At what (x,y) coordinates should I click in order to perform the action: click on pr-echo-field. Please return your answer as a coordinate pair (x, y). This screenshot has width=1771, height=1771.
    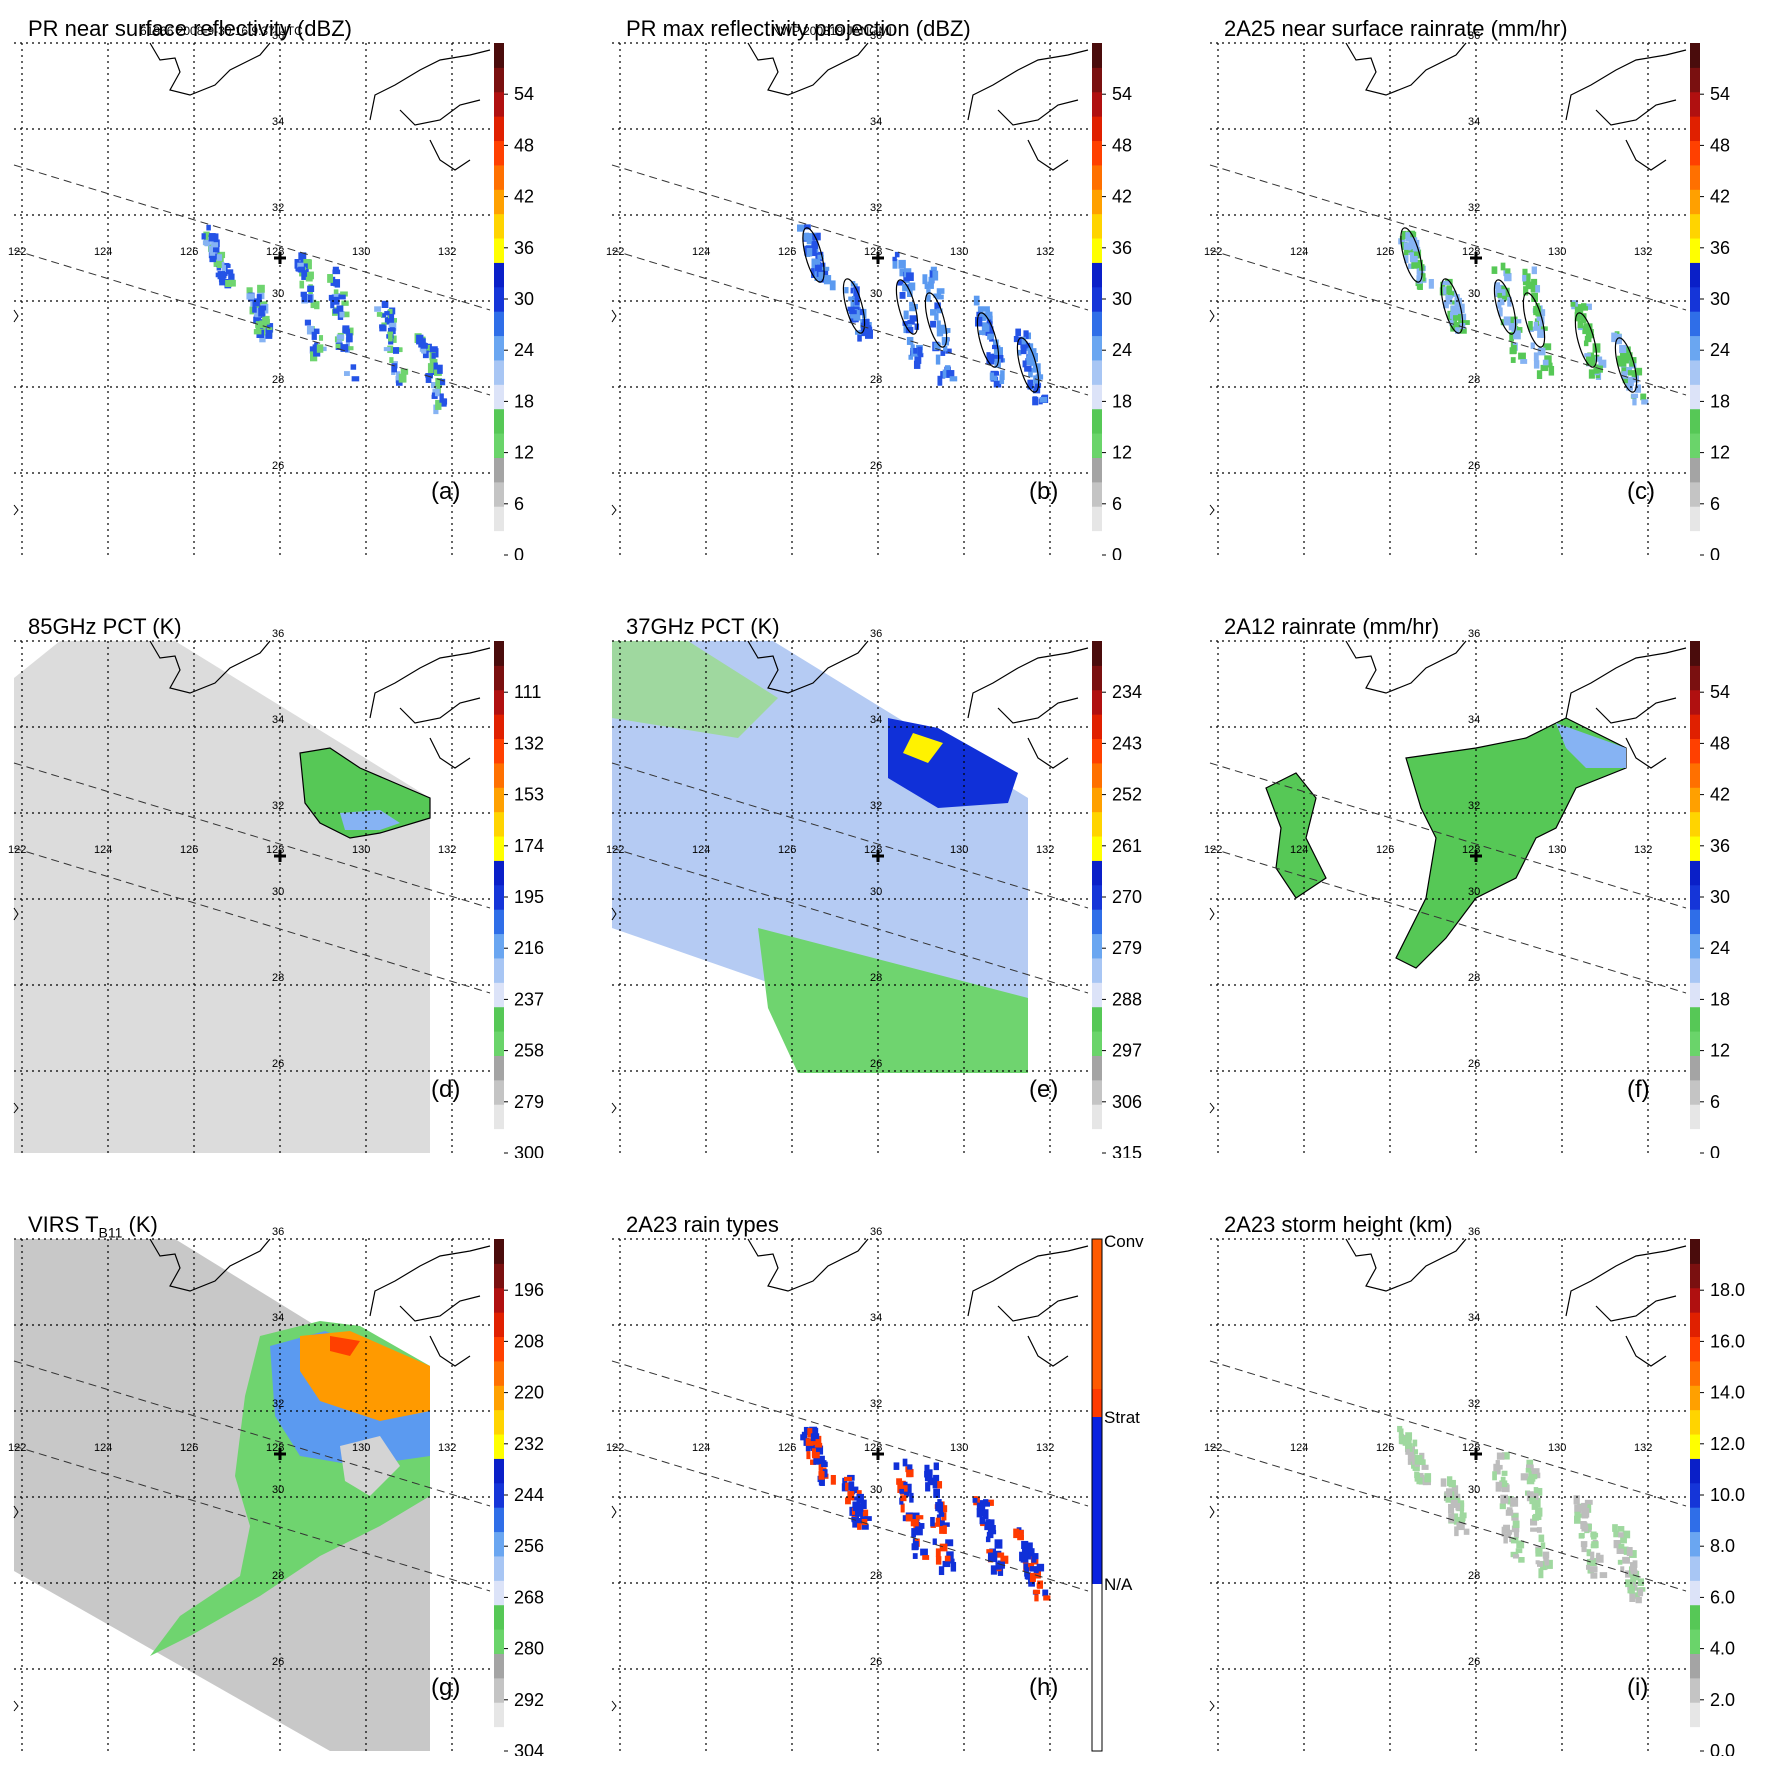
    Looking at the image, I should click on (1523, 316).